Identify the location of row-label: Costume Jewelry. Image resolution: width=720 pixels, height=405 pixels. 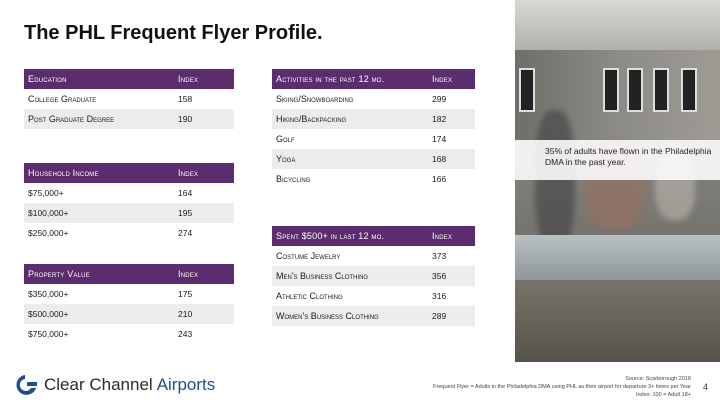
(352, 256).